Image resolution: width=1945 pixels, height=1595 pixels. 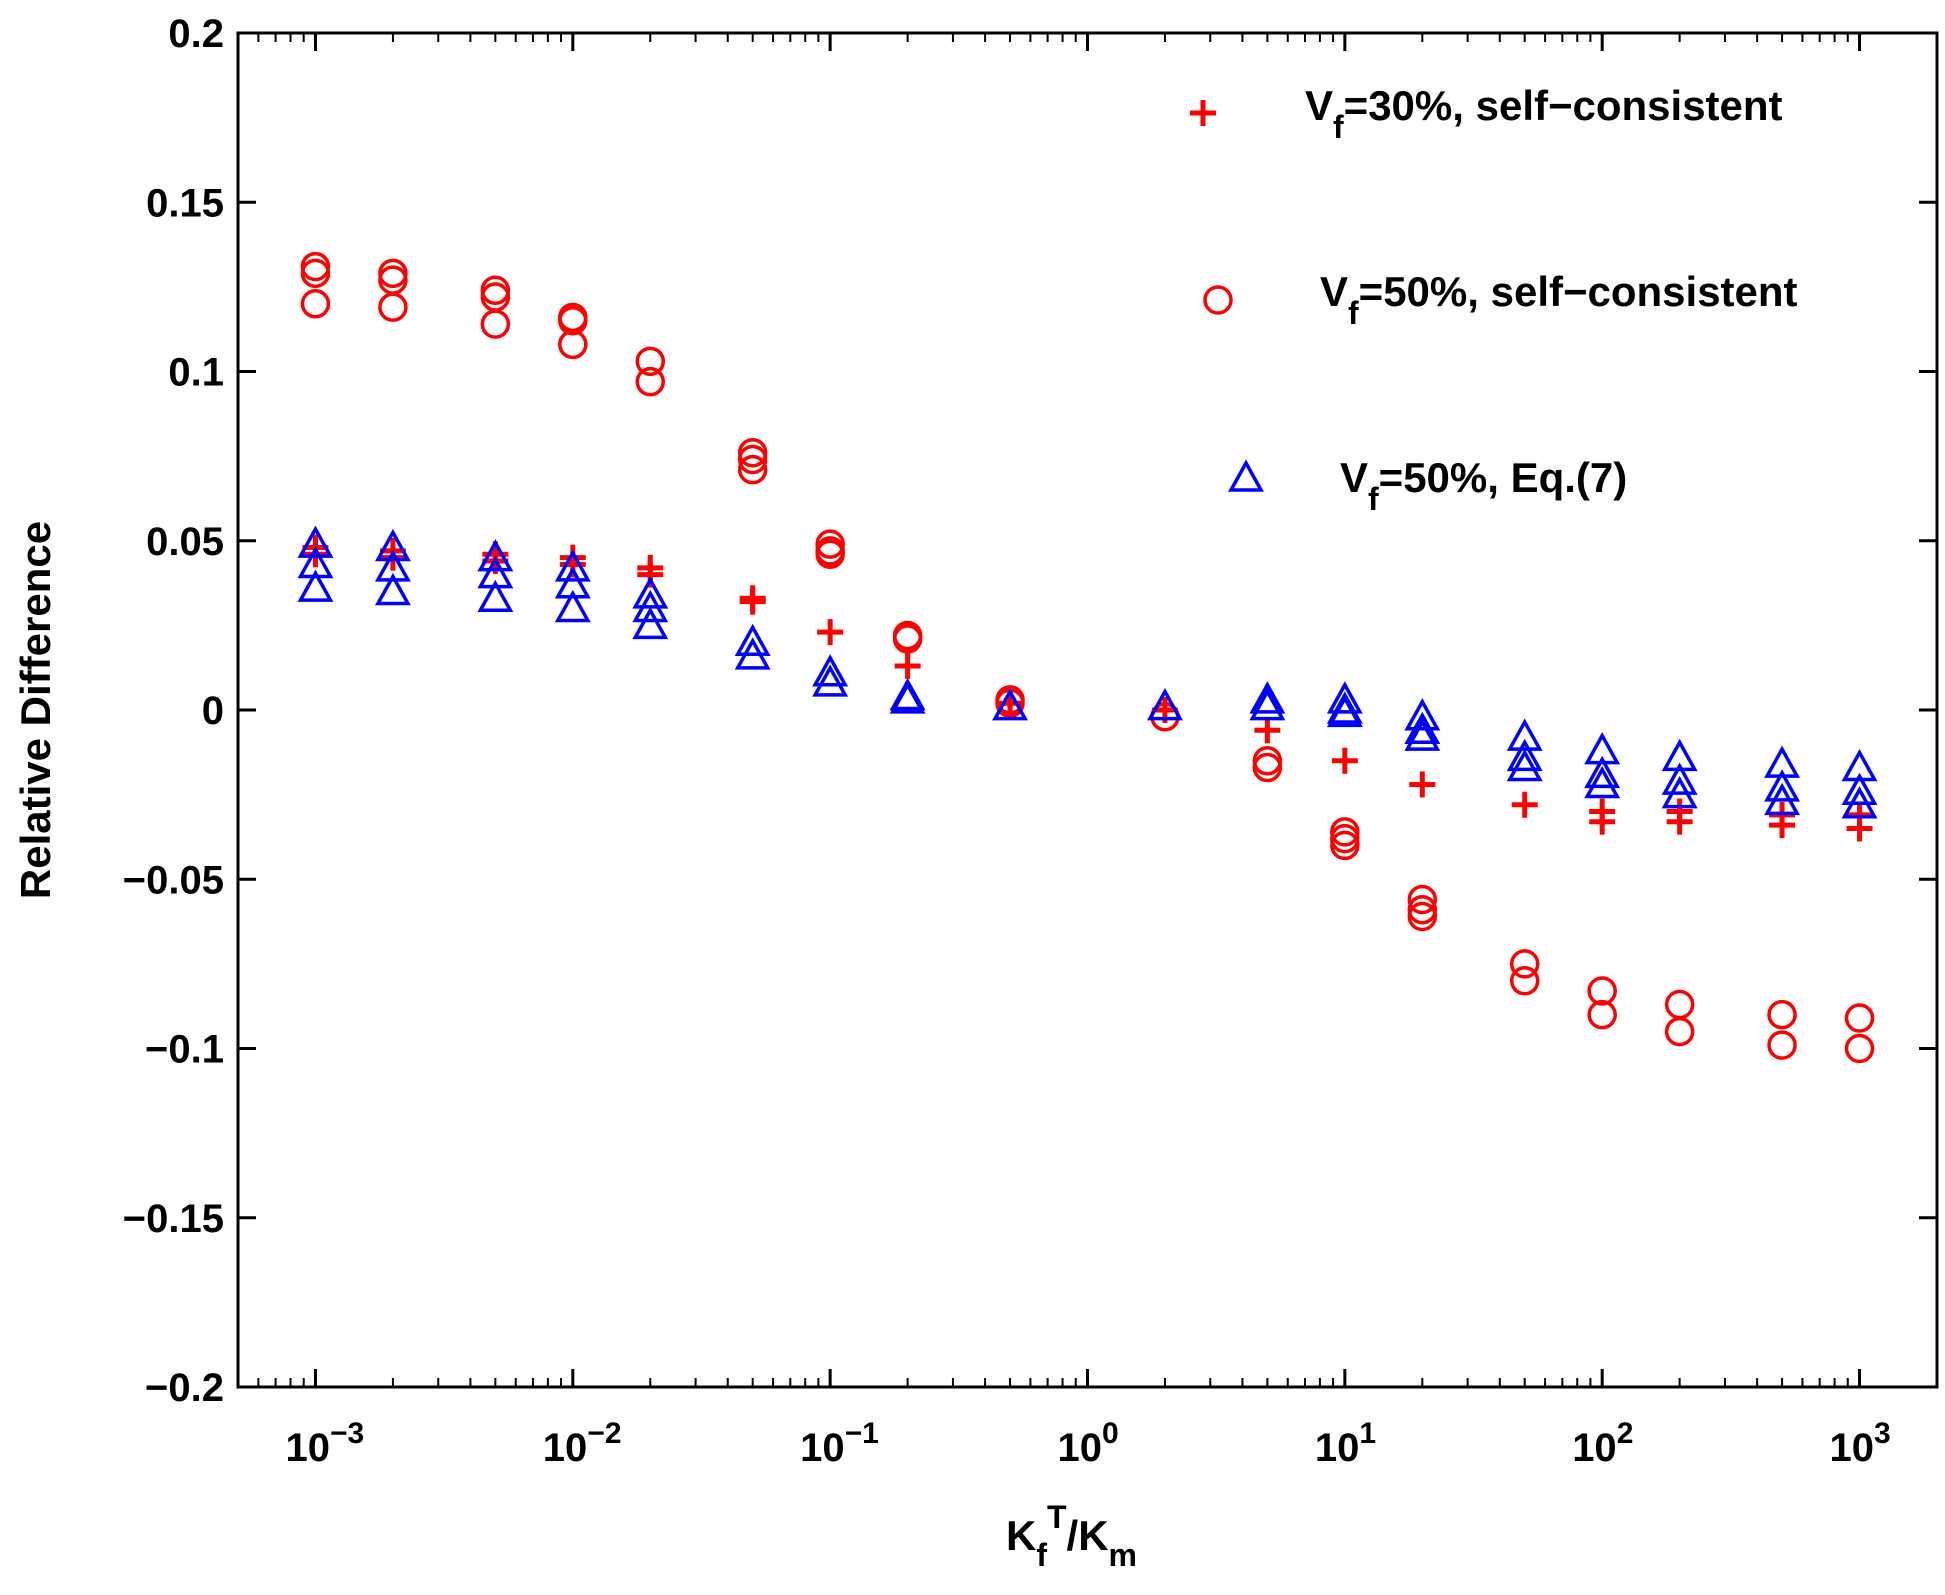 What do you see at coordinates (324, 1443) in the screenshot?
I see `x-tick-label: 10⁻³` at bounding box center [324, 1443].